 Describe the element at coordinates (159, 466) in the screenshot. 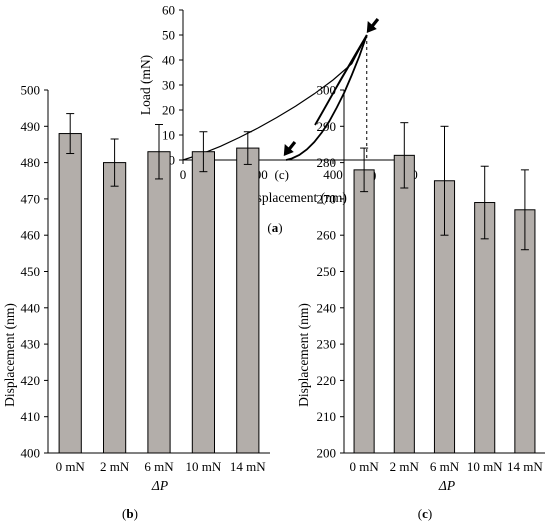

I see `chart-b-category-label: 6 mN` at that location.